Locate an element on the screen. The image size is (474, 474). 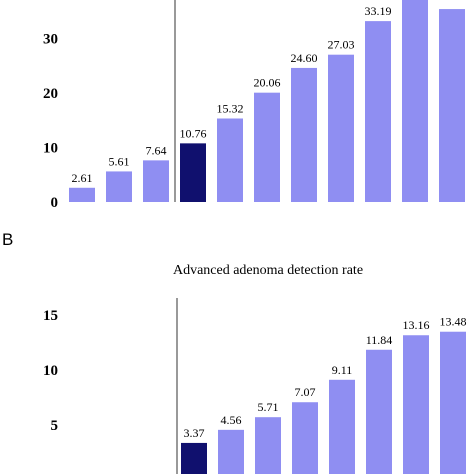
y-tick-label: 5 is located at coordinates (55, 426).